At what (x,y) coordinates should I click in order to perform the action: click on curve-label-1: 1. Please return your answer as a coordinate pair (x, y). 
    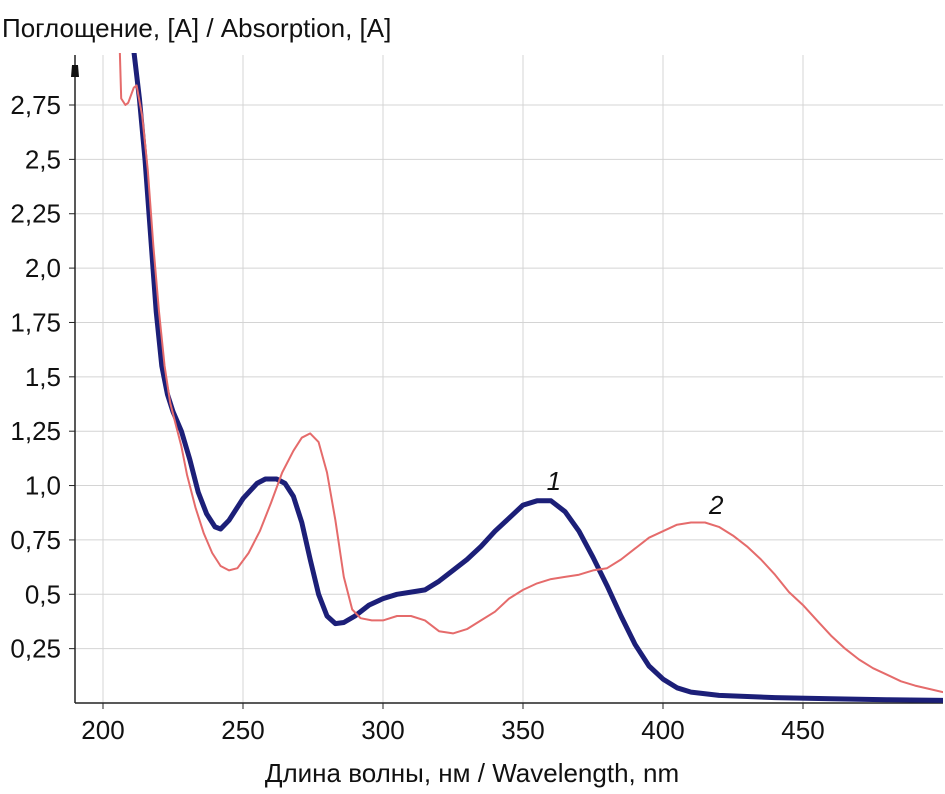
    Looking at the image, I should click on (554, 481).